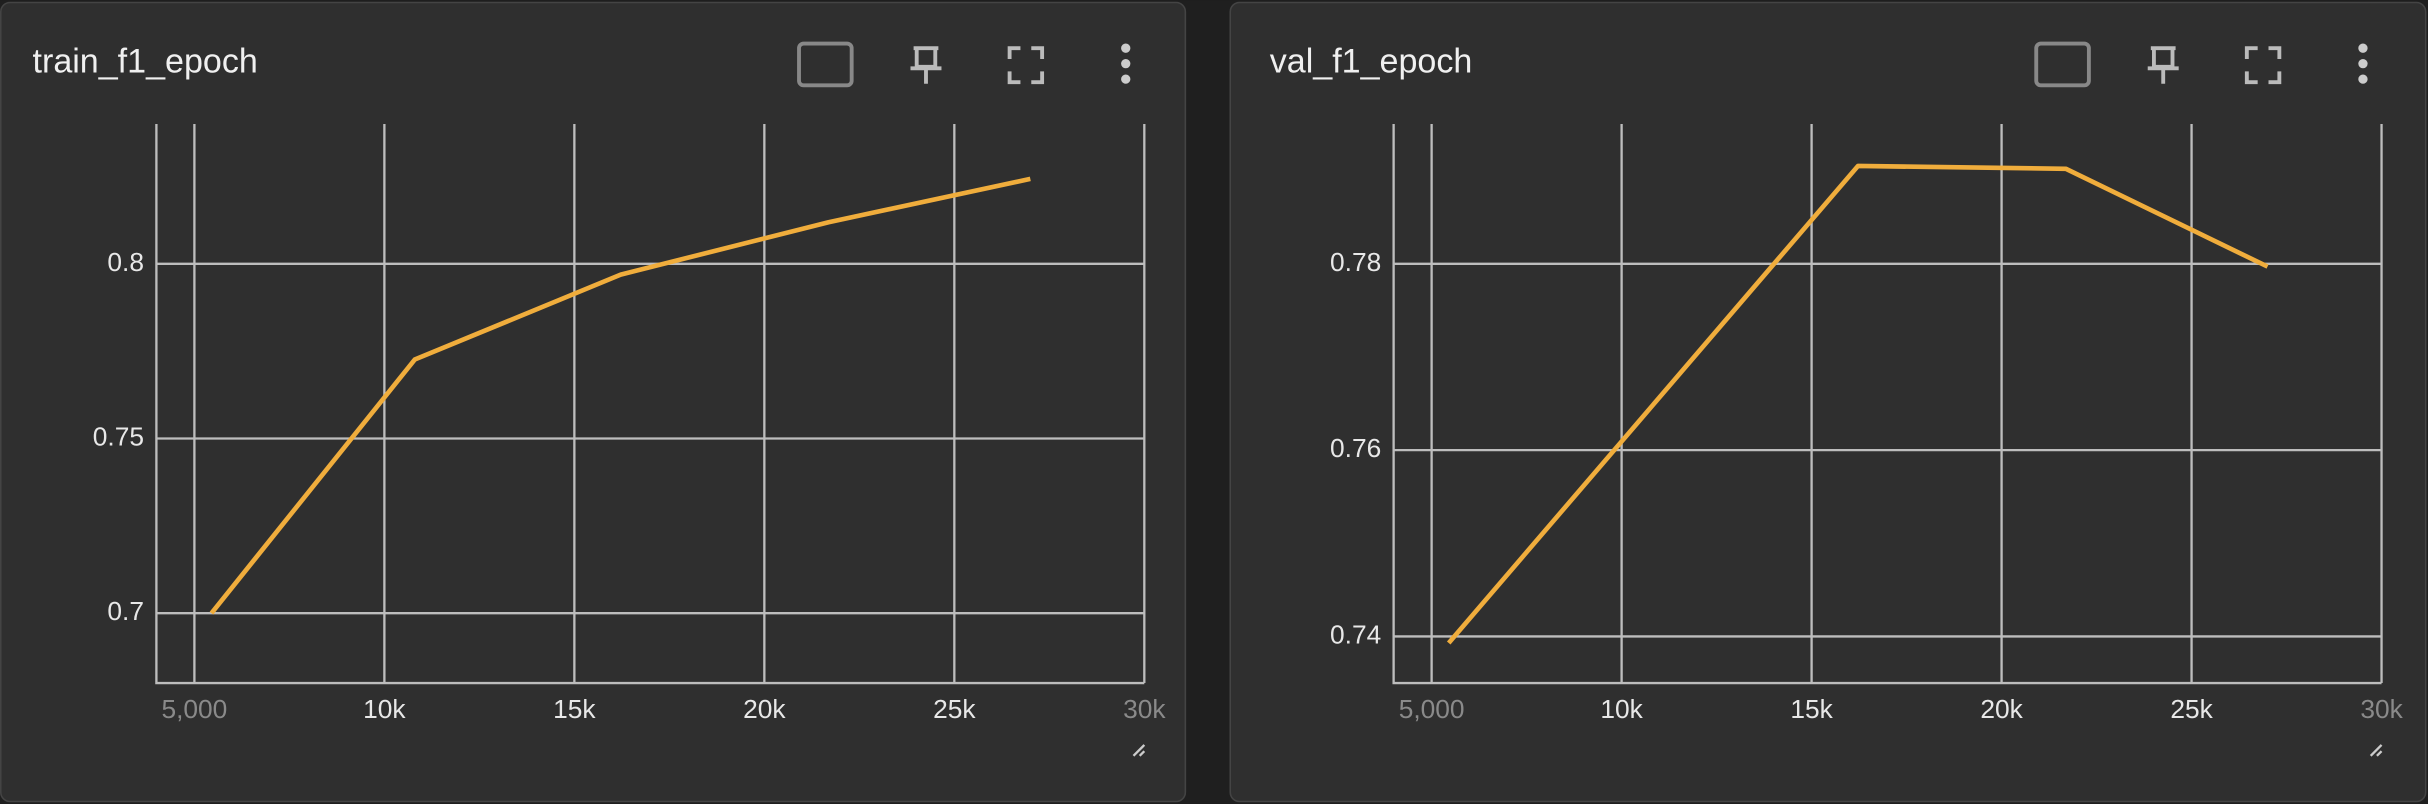 The image size is (2428, 804). I want to click on y-tick-label: 0.74, so click(1355, 634).